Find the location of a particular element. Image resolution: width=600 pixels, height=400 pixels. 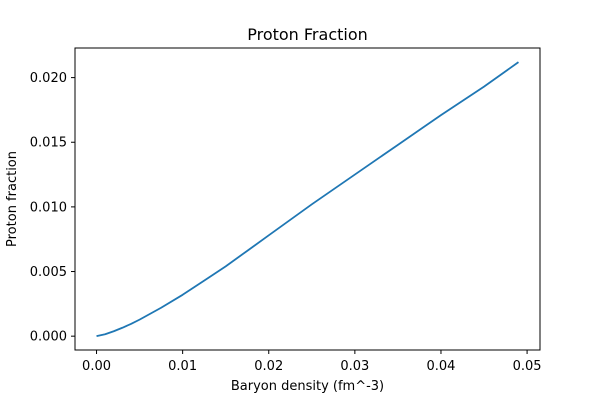

y-tick-label: 0.000 is located at coordinates (48, 337).